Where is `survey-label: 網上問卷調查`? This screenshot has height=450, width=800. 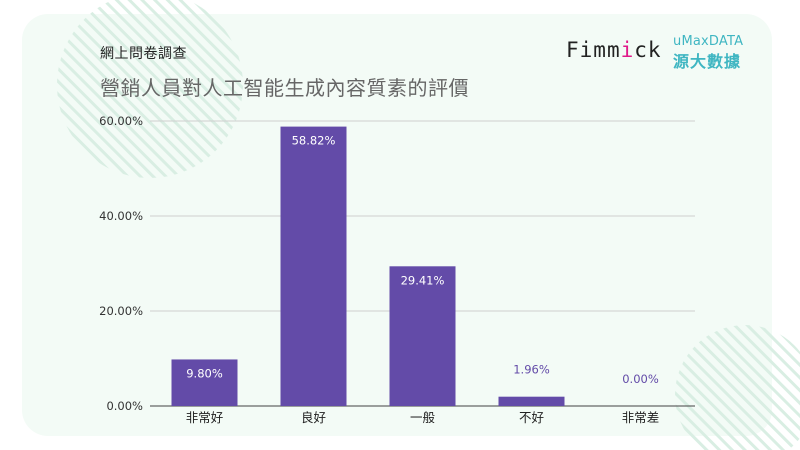 survey-label: 網上問卷調查 is located at coordinates (143, 54).